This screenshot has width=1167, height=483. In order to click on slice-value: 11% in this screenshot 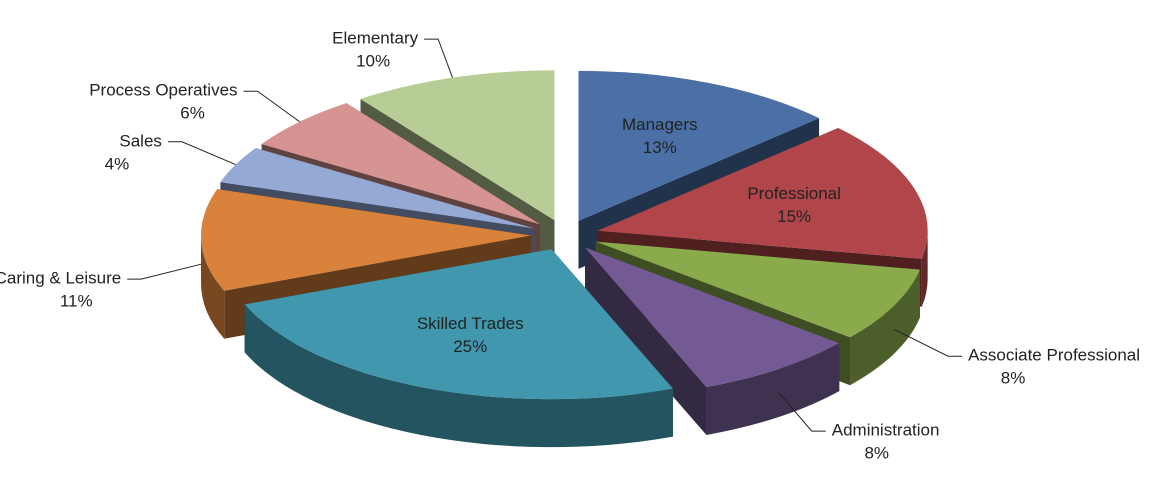, I will do `click(76, 301)`.